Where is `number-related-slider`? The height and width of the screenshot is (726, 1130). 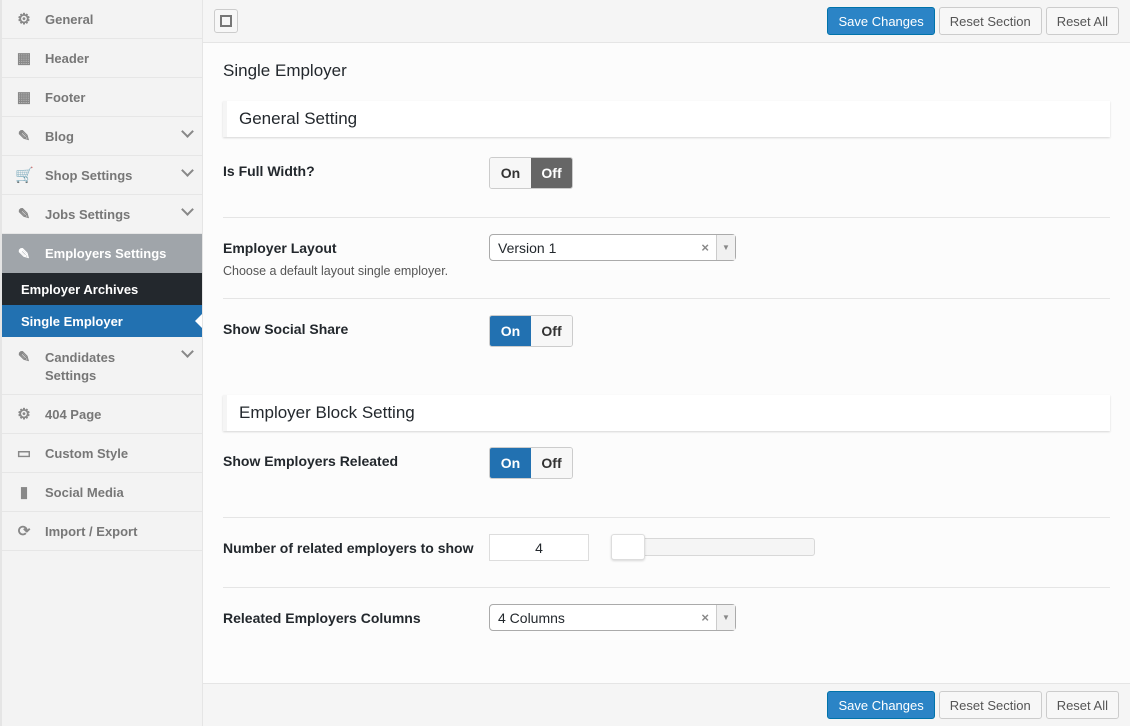 number-related-slider is located at coordinates (713, 547).